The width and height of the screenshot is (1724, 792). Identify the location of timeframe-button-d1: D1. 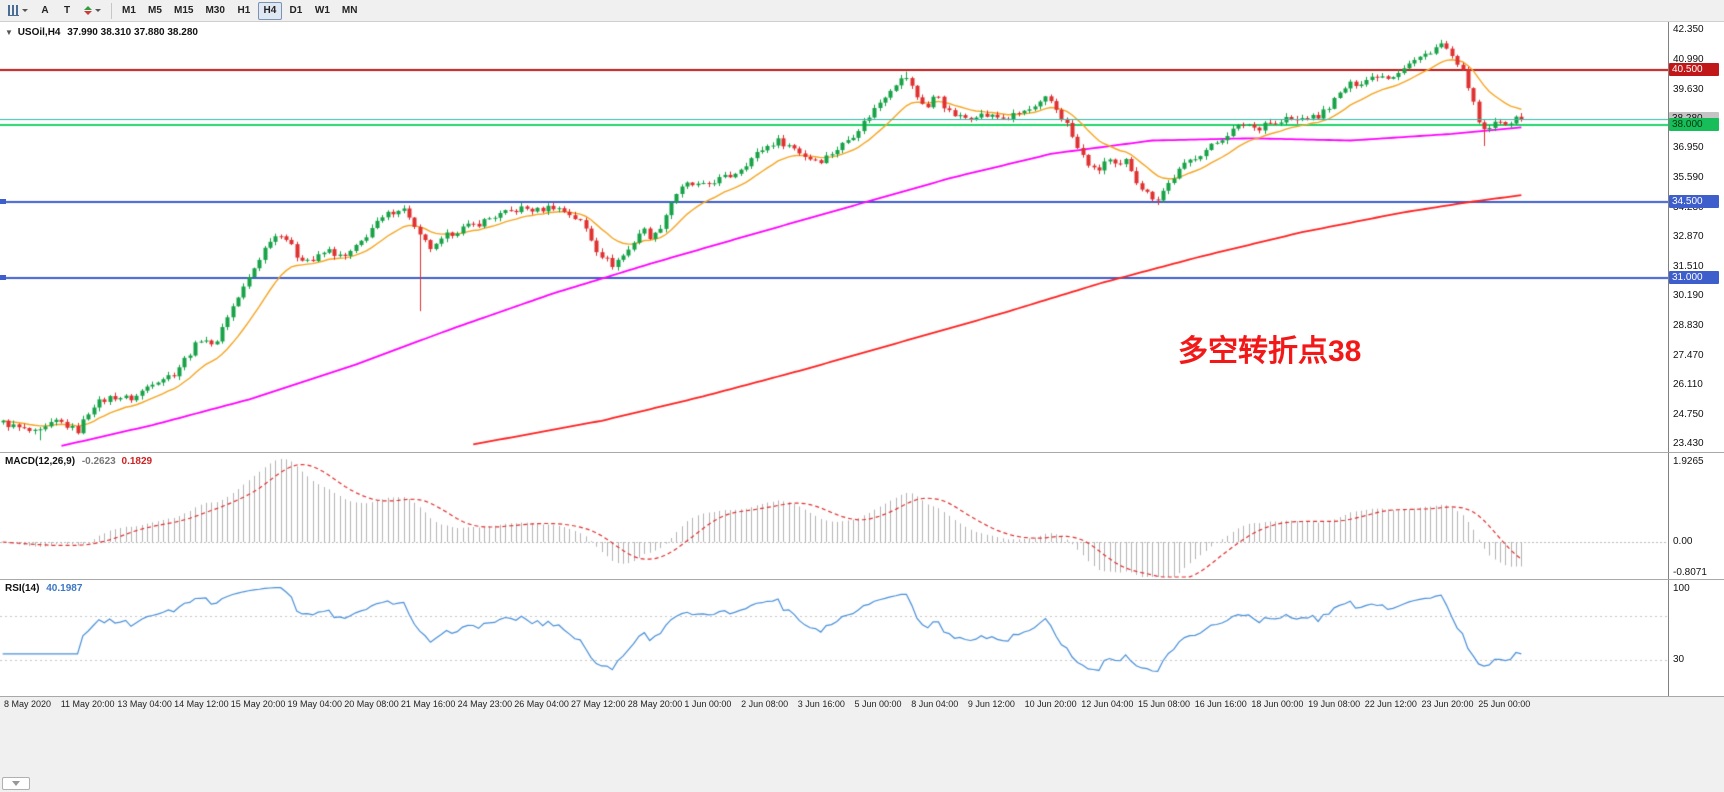
(296, 10).